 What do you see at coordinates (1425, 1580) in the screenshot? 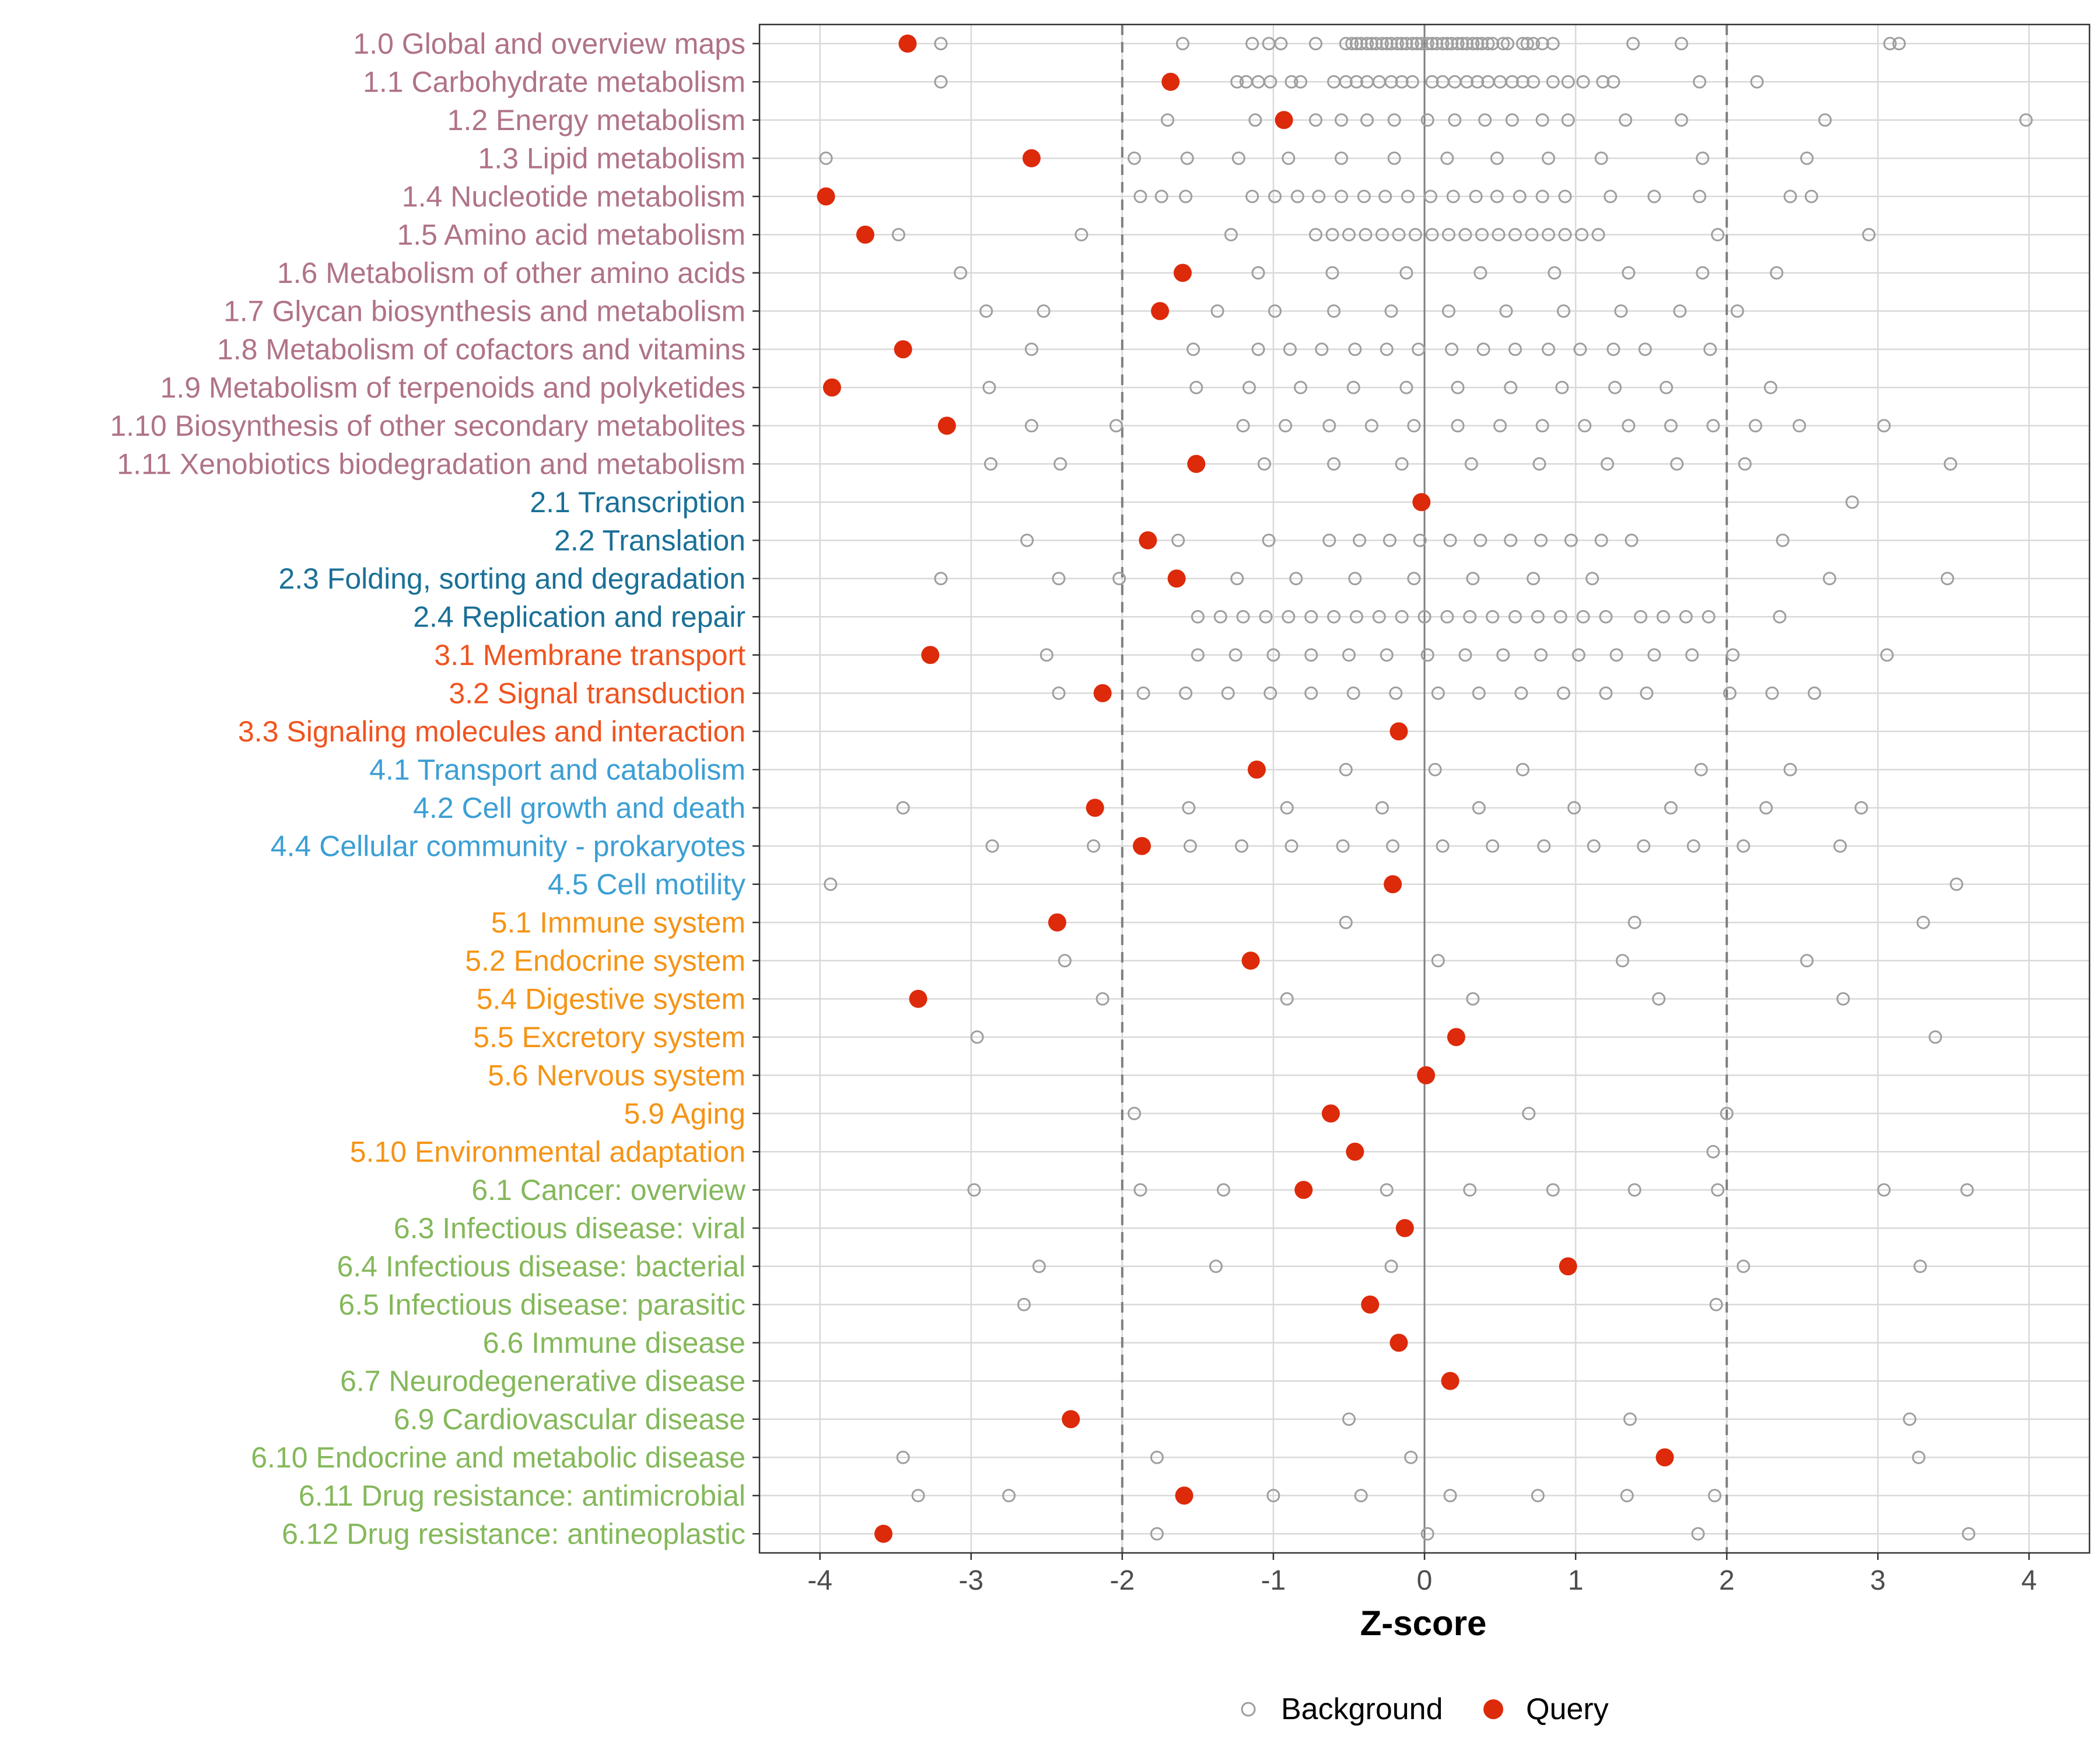
I see `x-tick-label: 0` at bounding box center [1425, 1580].